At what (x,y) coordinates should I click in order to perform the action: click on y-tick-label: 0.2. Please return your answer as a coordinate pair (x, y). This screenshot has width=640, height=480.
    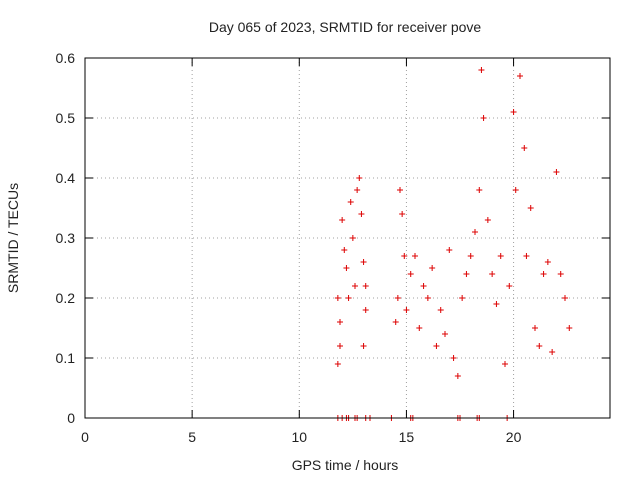
    Looking at the image, I should click on (66, 298).